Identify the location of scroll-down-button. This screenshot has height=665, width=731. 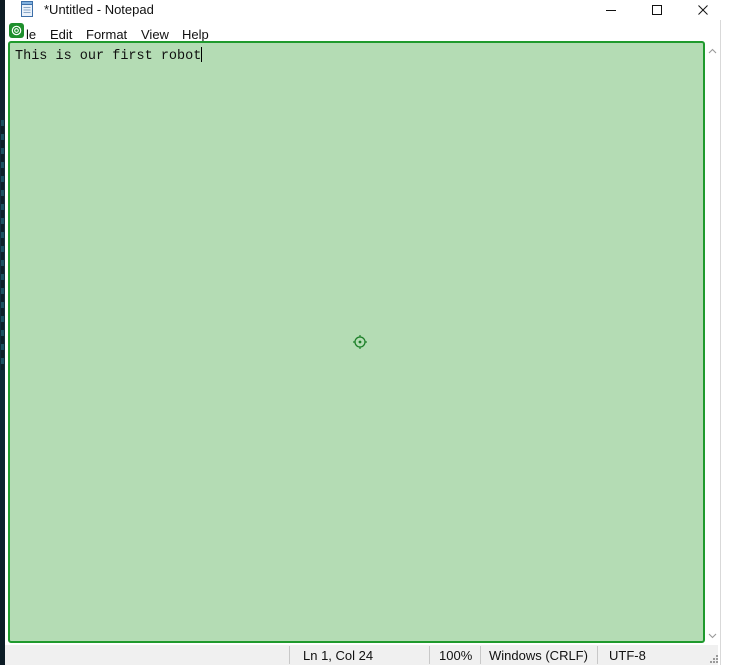
(712, 635).